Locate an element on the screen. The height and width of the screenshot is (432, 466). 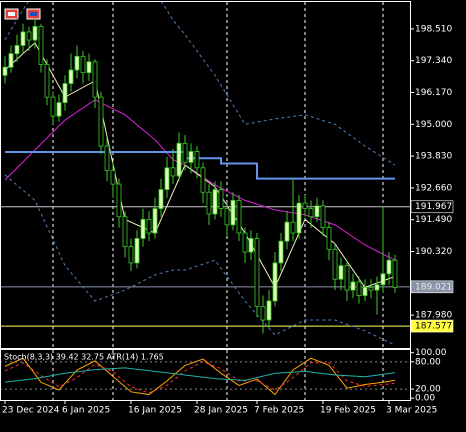
x-tick-label: 7 Feb 2025 is located at coordinates (279, 411).